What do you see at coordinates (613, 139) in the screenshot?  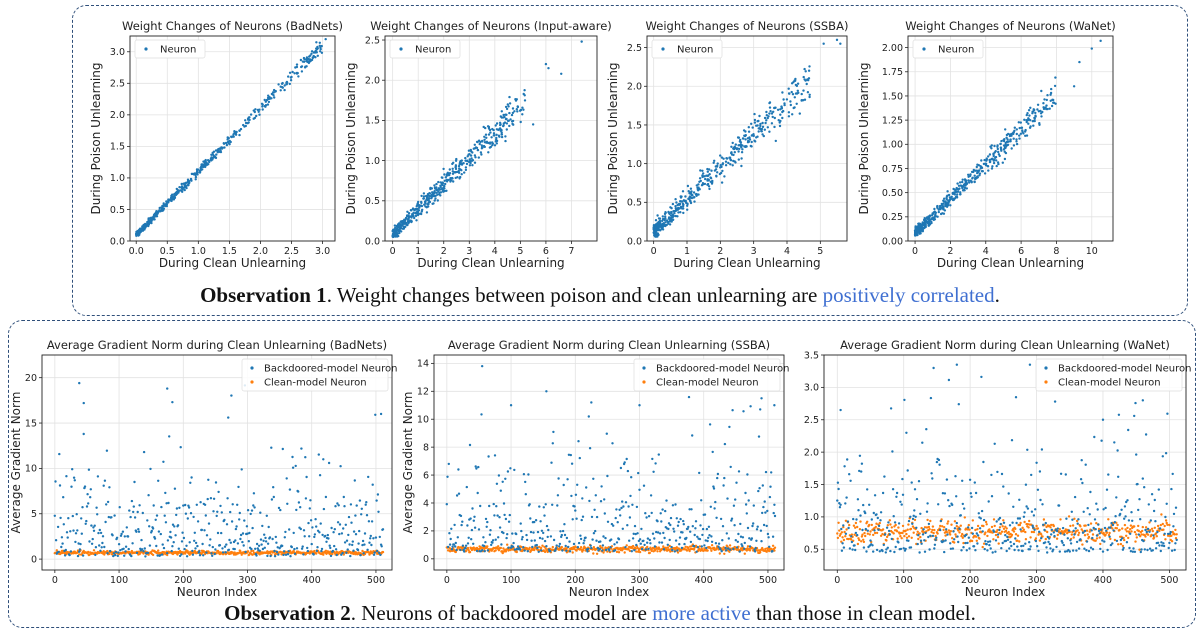 I see `y-axis-label: During Poison Unlearning` at bounding box center [613, 139].